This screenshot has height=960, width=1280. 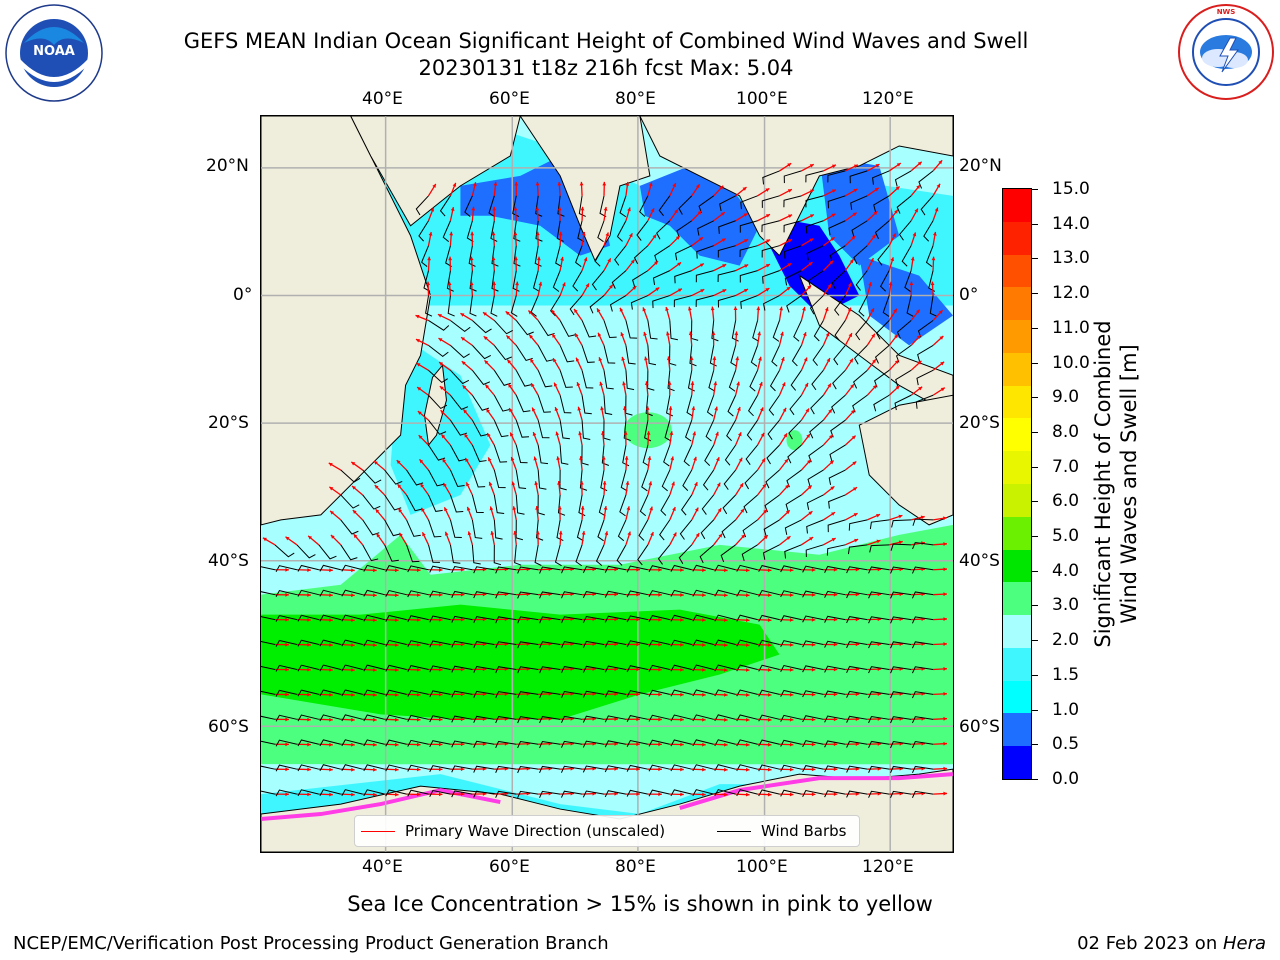 I want to click on colorbar-tick-mark, so click(x=1035, y=398).